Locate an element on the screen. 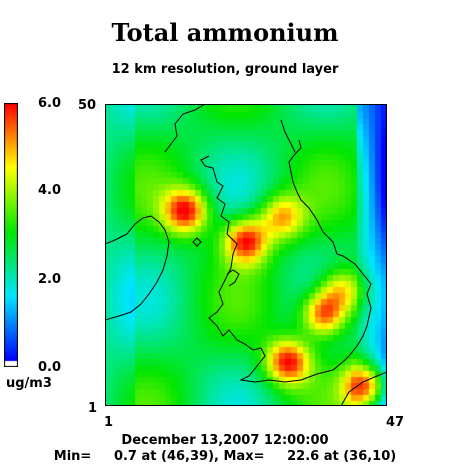  color-scale-bar is located at coordinates (11, 235).